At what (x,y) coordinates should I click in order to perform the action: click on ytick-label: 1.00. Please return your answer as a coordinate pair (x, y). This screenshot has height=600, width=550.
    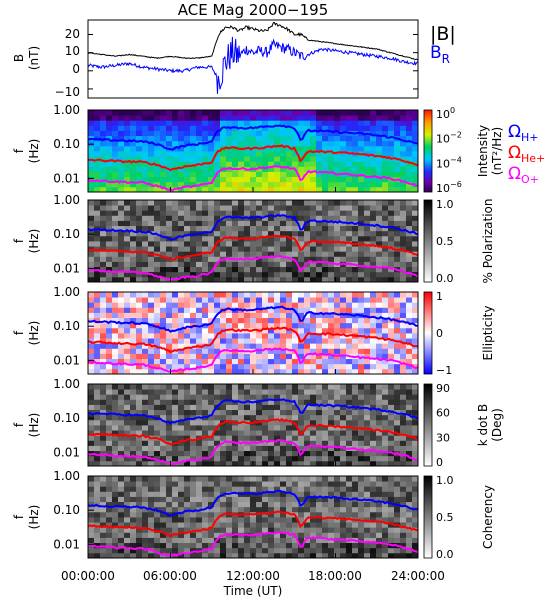
    Looking at the image, I should click on (66, 476).